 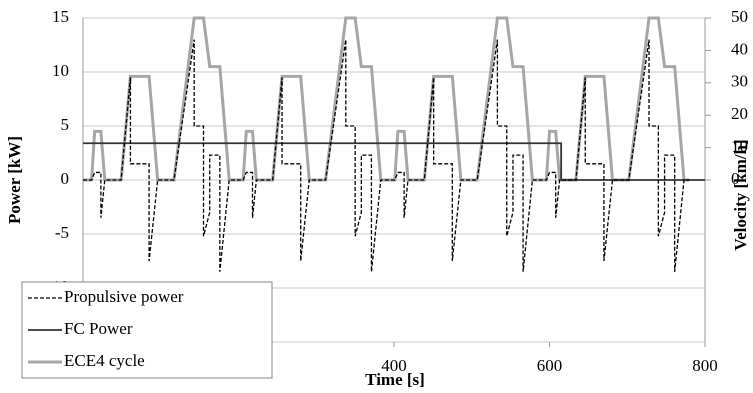 I want to click on legend: Propulsive power FC Power ECE4 cycle, so click(x=147, y=330).